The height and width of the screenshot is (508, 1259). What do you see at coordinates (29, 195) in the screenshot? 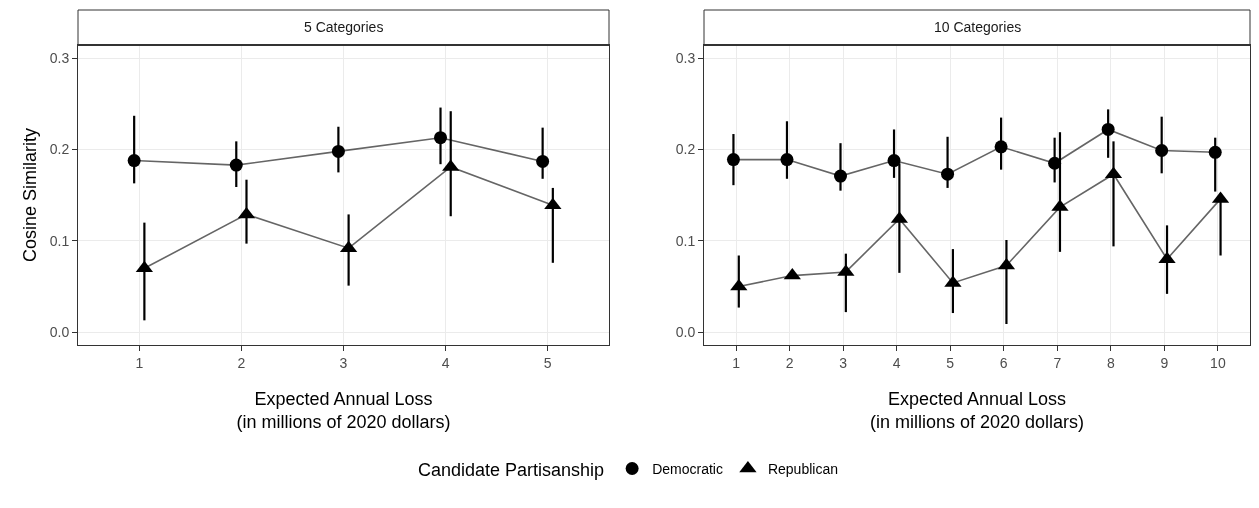
I see `y-axis-title: Cosine Similarity` at bounding box center [29, 195].